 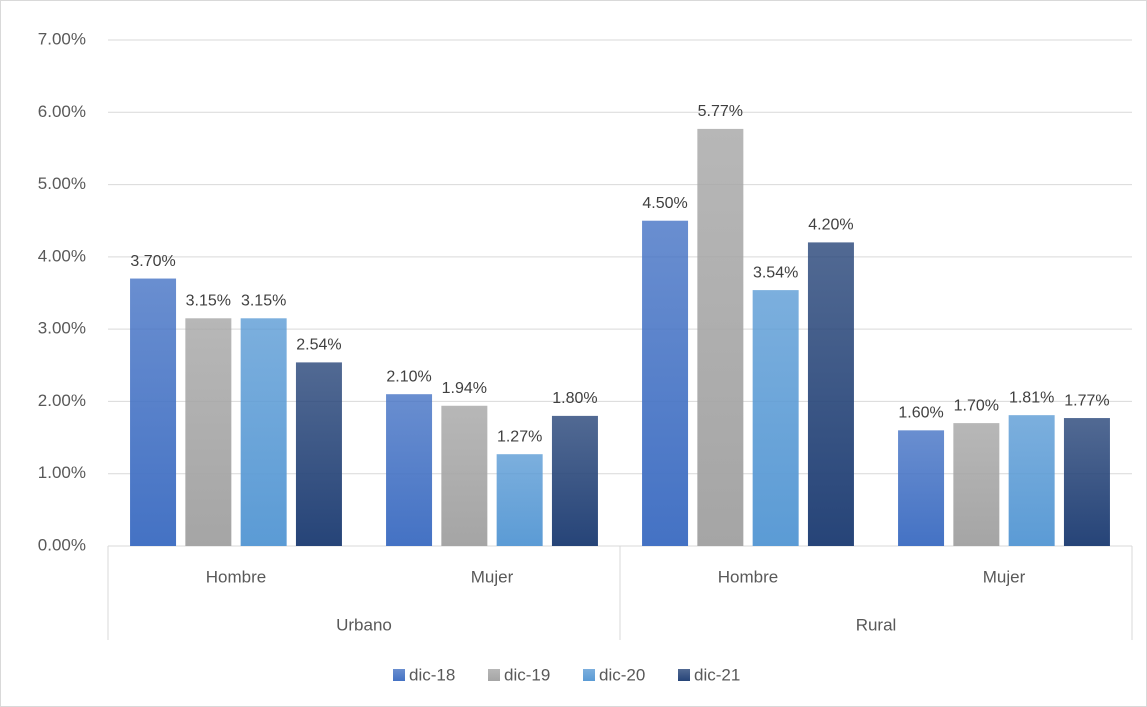 I want to click on group-label: Urbano, so click(x=364, y=624).